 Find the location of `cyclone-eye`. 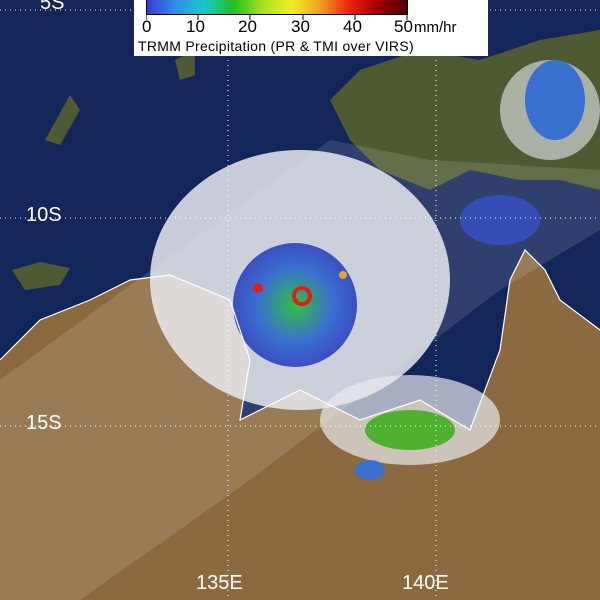

cyclone-eye is located at coordinates (302, 296).